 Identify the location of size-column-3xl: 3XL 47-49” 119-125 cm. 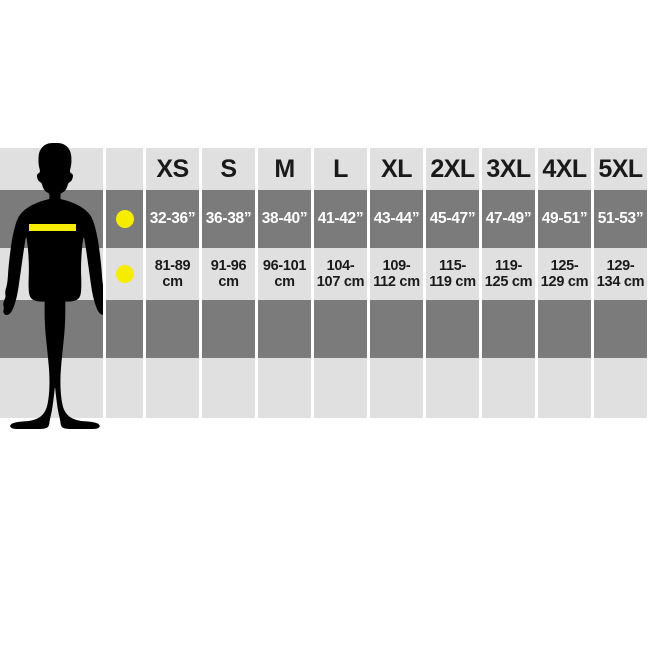
(507, 283).